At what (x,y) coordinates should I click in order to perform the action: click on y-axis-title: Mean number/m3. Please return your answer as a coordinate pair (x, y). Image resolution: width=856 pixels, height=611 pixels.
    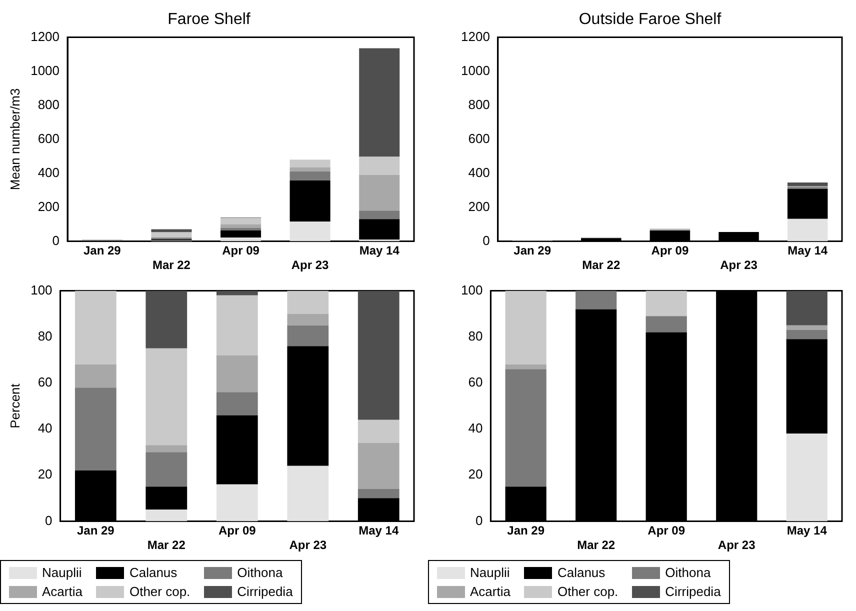
    Looking at the image, I should click on (14, 139).